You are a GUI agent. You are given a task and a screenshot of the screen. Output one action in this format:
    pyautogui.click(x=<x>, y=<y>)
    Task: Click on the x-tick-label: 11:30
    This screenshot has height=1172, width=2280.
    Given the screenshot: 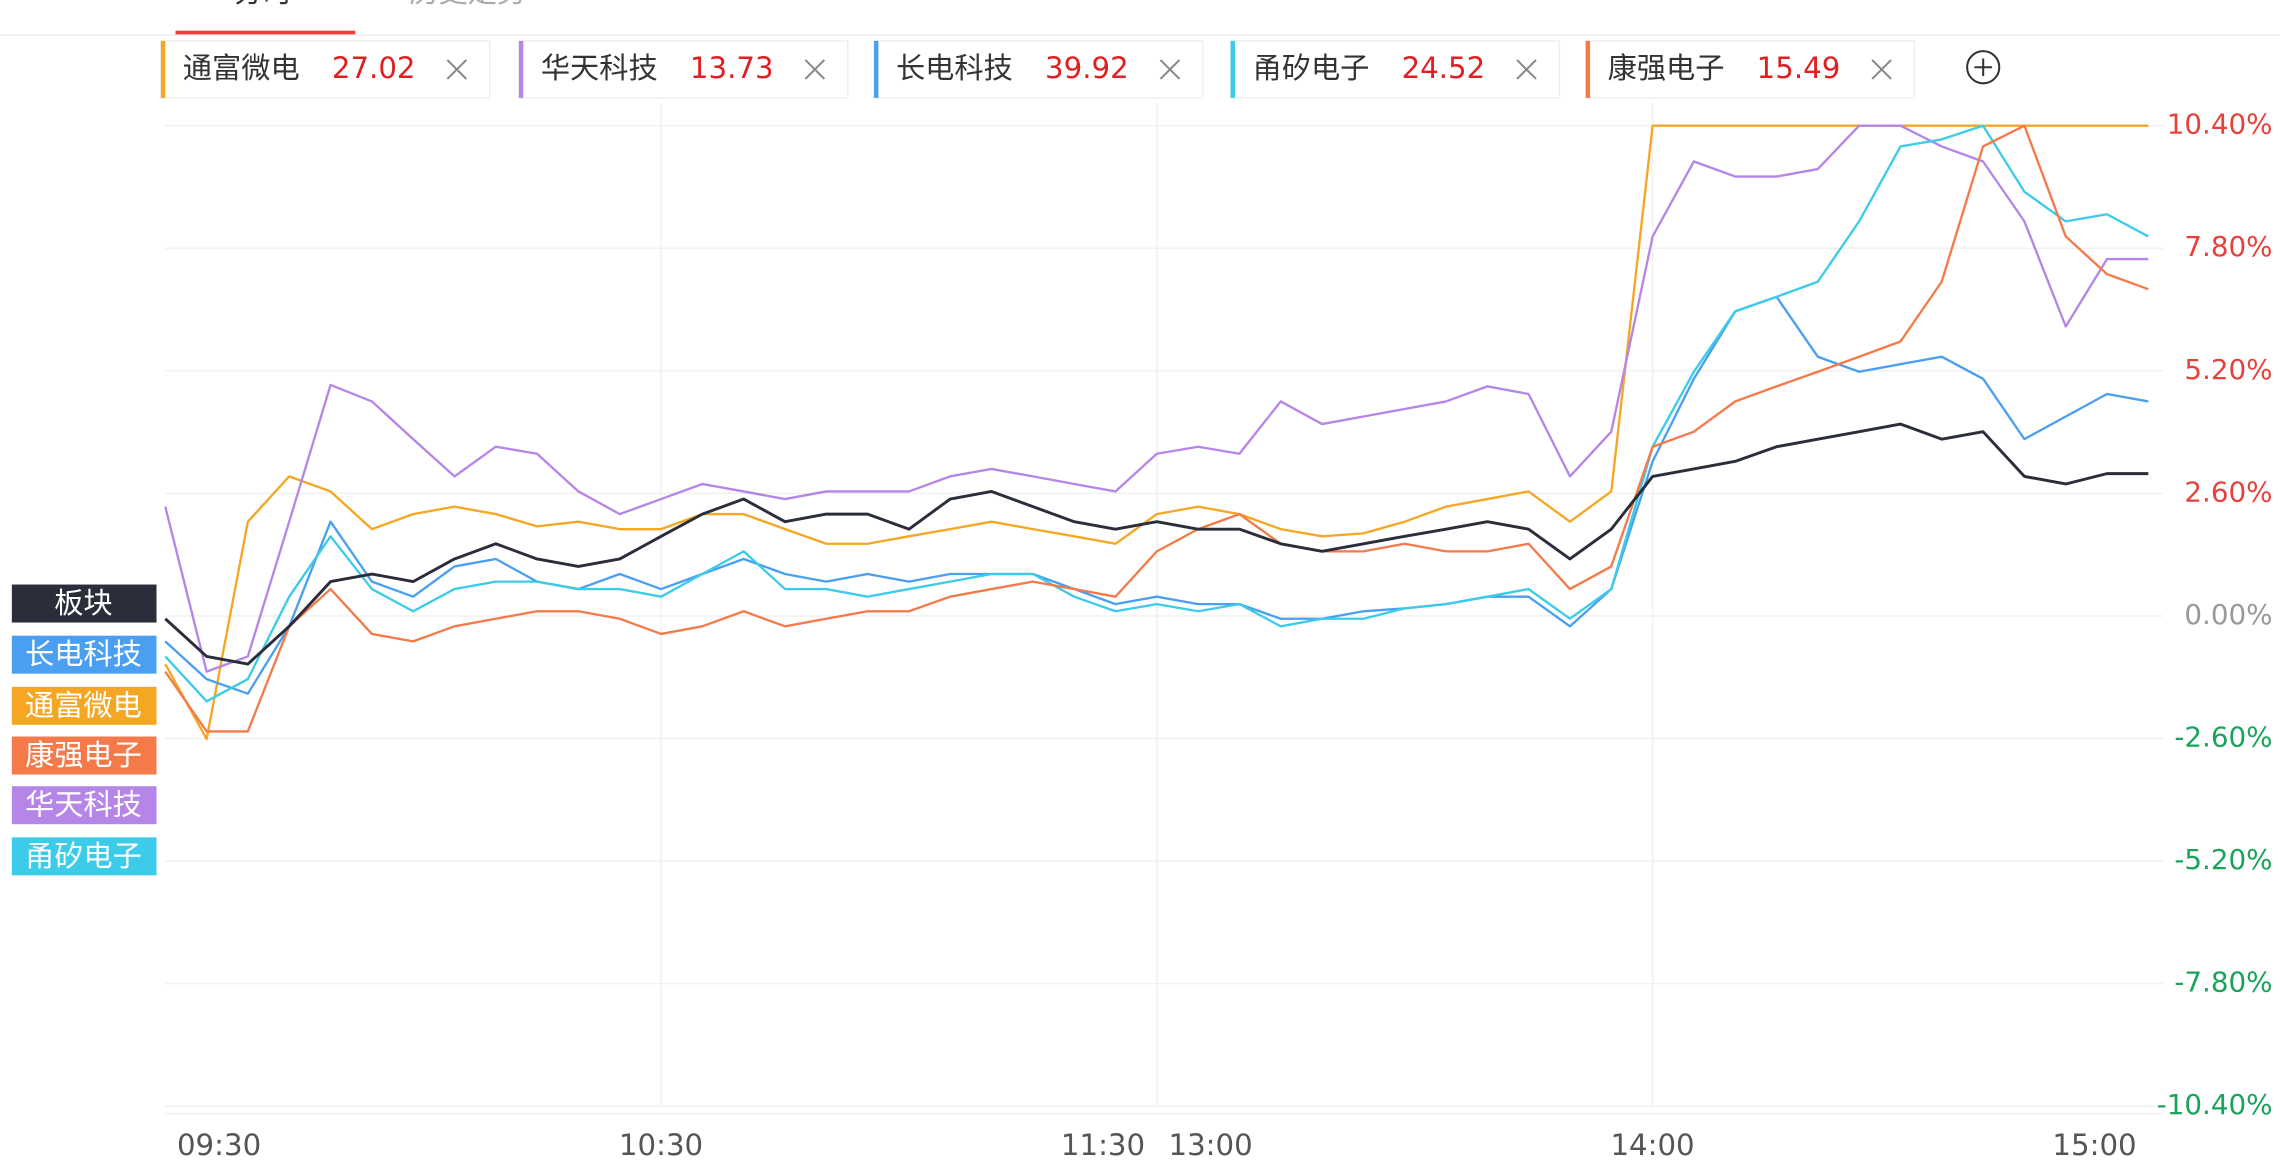 What is the action you would take?
    pyautogui.click(x=1103, y=1145)
    